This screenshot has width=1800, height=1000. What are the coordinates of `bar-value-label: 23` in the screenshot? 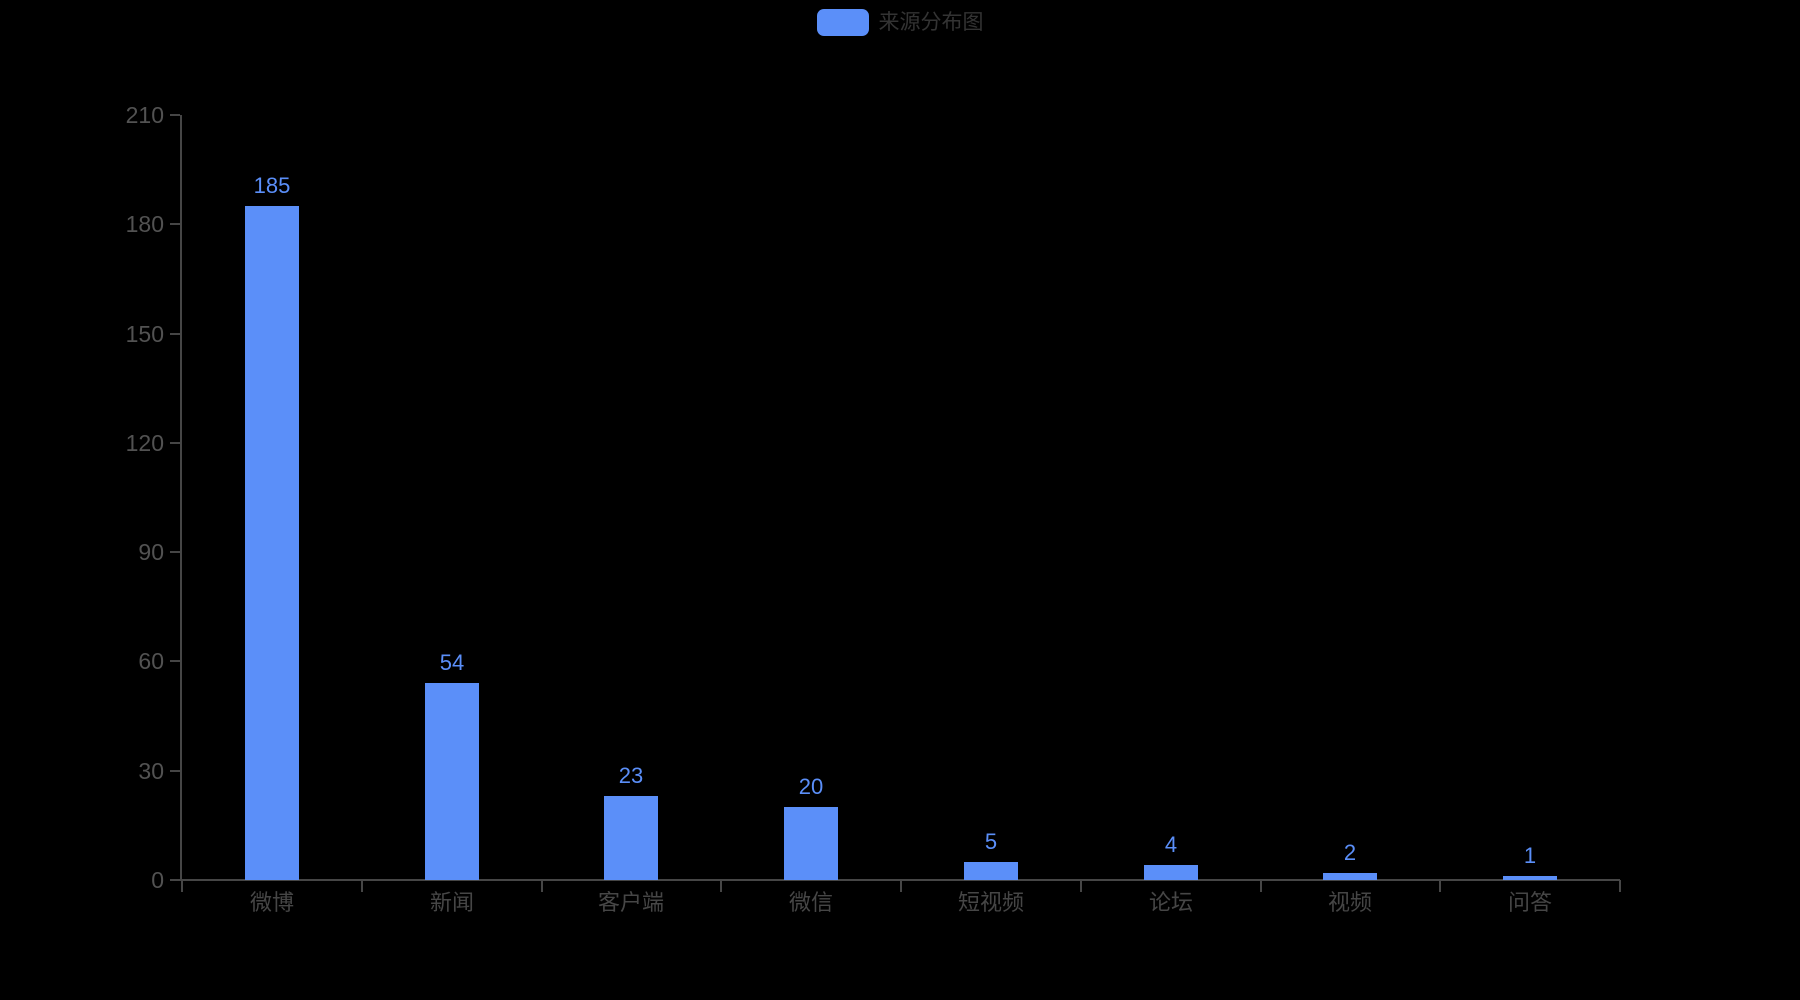 It's located at (631, 775).